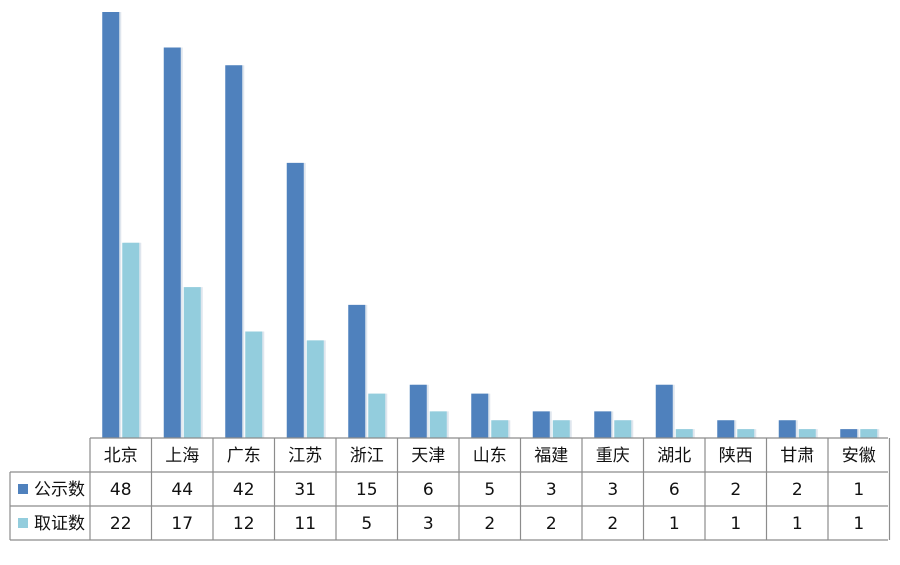  I want to click on legend-label: 取证数, so click(59, 524).